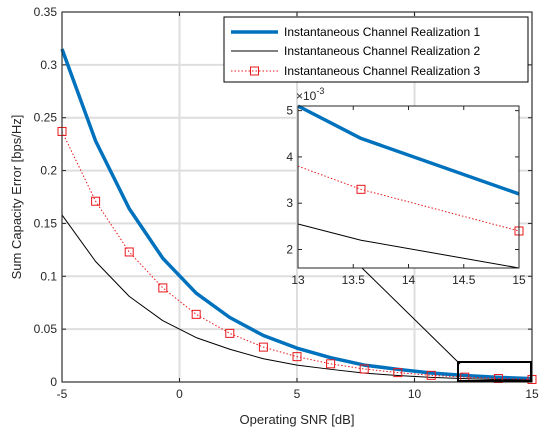 The image size is (540, 433). I want to click on inset-x-tick-labels: 13 13.5 14 14.5 15, so click(408, 280).